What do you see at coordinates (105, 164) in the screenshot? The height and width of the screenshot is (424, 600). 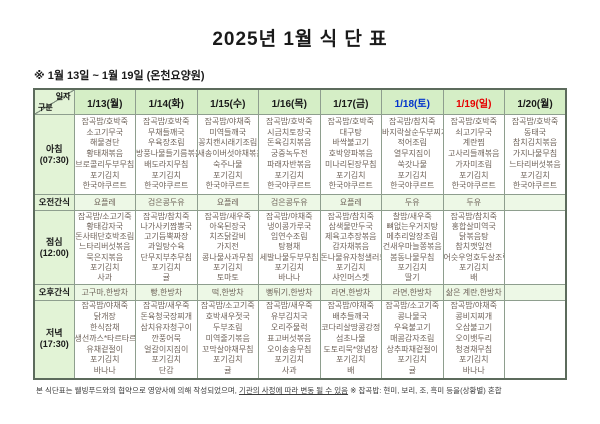 I see `menu-item: 브로콜리두부무침` at bounding box center [105, 164].